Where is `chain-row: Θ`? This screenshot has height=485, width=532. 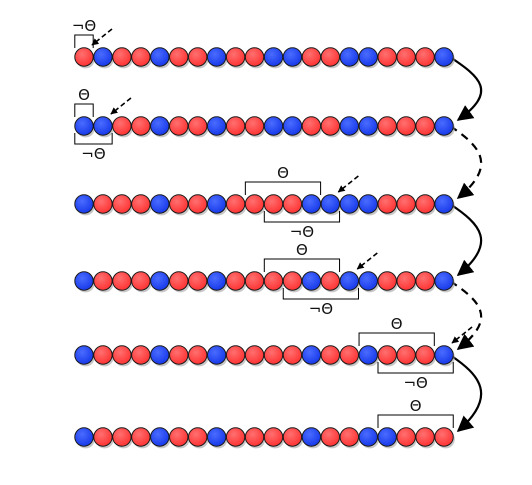 chain-row: Θ is located at coordinates (264, 423).